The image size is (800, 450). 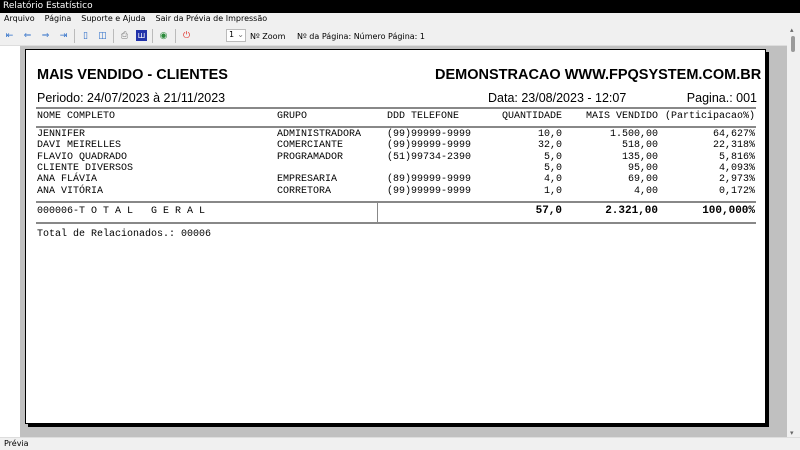 I want to click on vertical-scrollbar: ▴ ▾, so click(x=793, y=231).